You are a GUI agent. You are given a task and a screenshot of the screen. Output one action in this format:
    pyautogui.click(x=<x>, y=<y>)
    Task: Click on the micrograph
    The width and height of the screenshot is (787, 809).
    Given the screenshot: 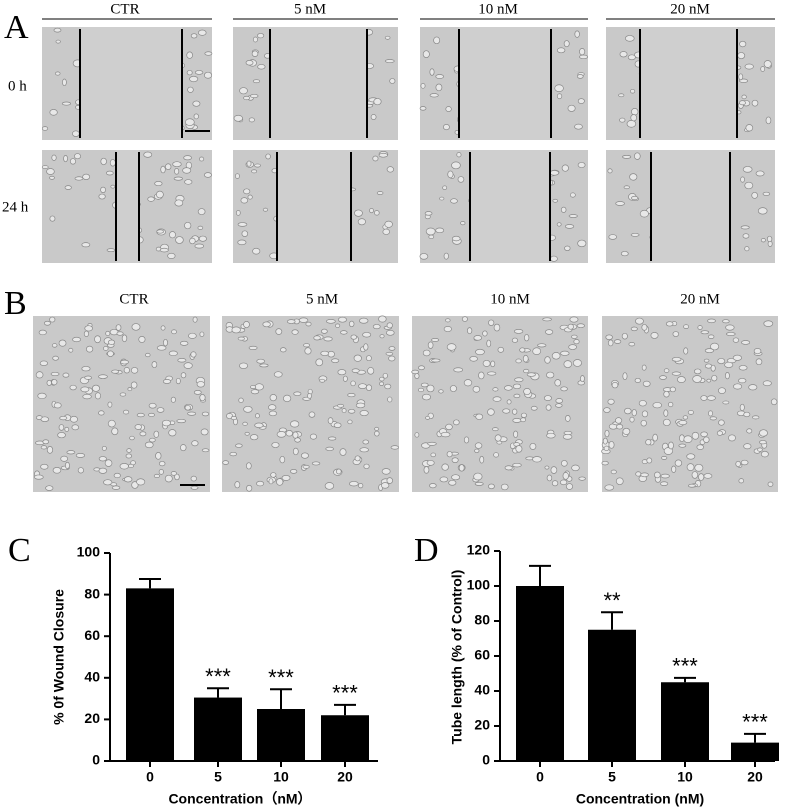 What is the action you would take?
    pyautogui.click(x=310, y=404)
    